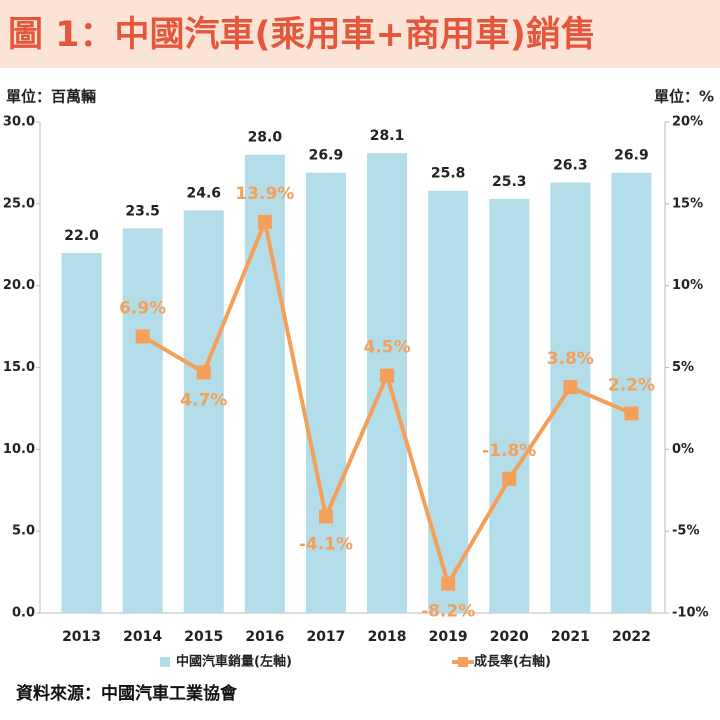 The image size is (720, 720). I want to click on bar-value-label: 25.8, so click(448, 174).